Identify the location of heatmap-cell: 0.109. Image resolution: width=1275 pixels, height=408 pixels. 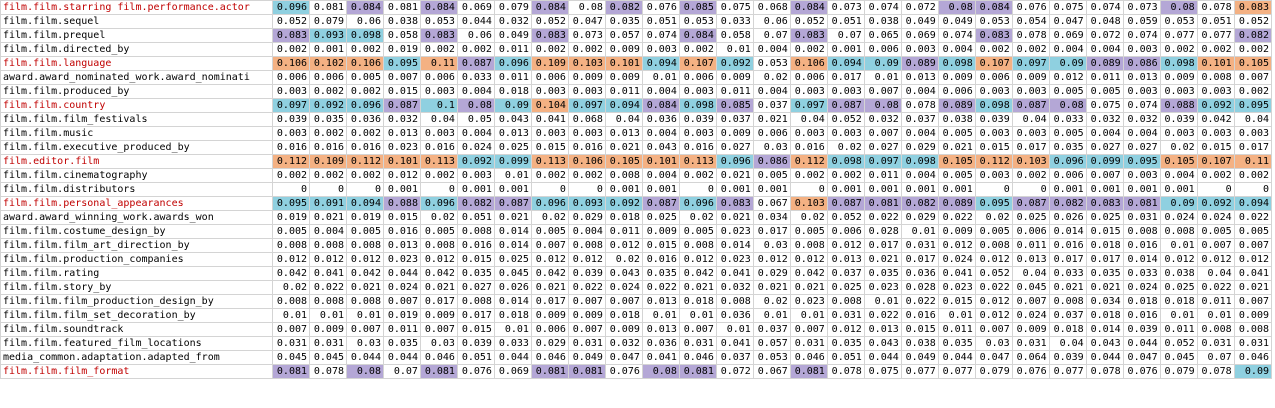
(549, 63).